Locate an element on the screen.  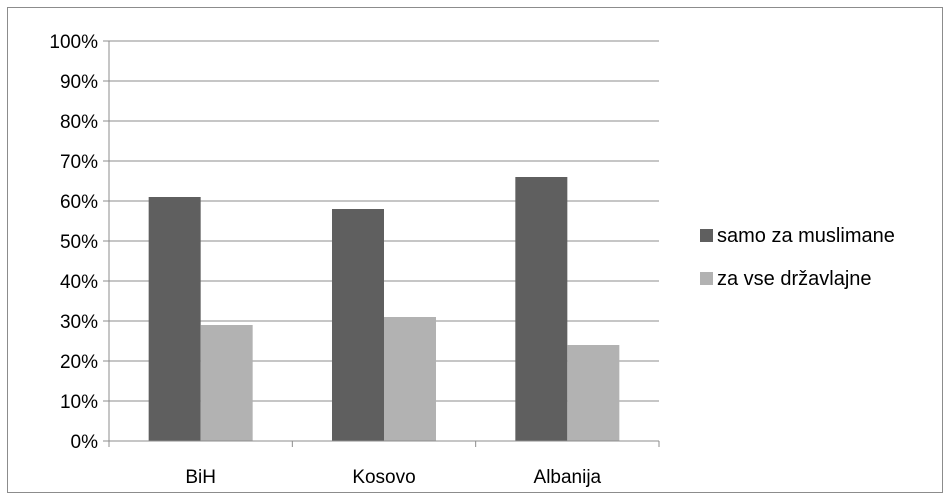
x-tick-labels: BiH Kosovo Albanija is located at coordinates (393, 477).